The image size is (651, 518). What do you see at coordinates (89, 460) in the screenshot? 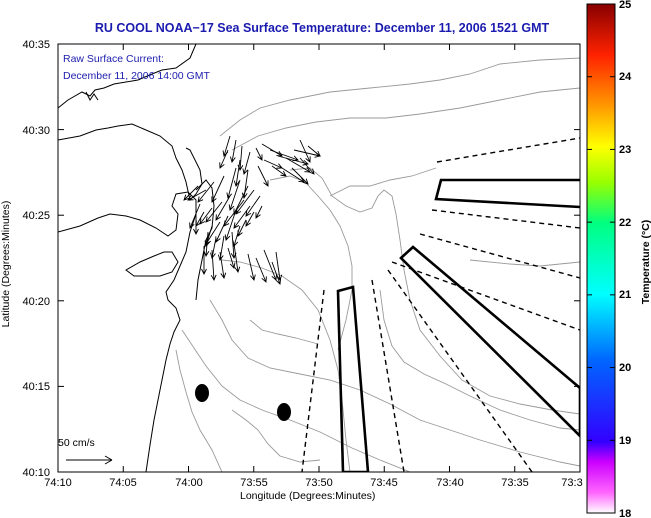
I see `scale-arrow` at bounding box center [89, 460].